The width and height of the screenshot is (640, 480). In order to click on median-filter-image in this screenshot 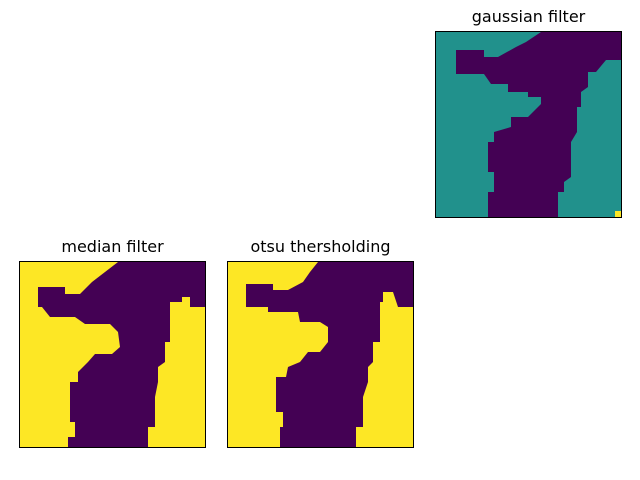, I will do `click(112, 354)`.